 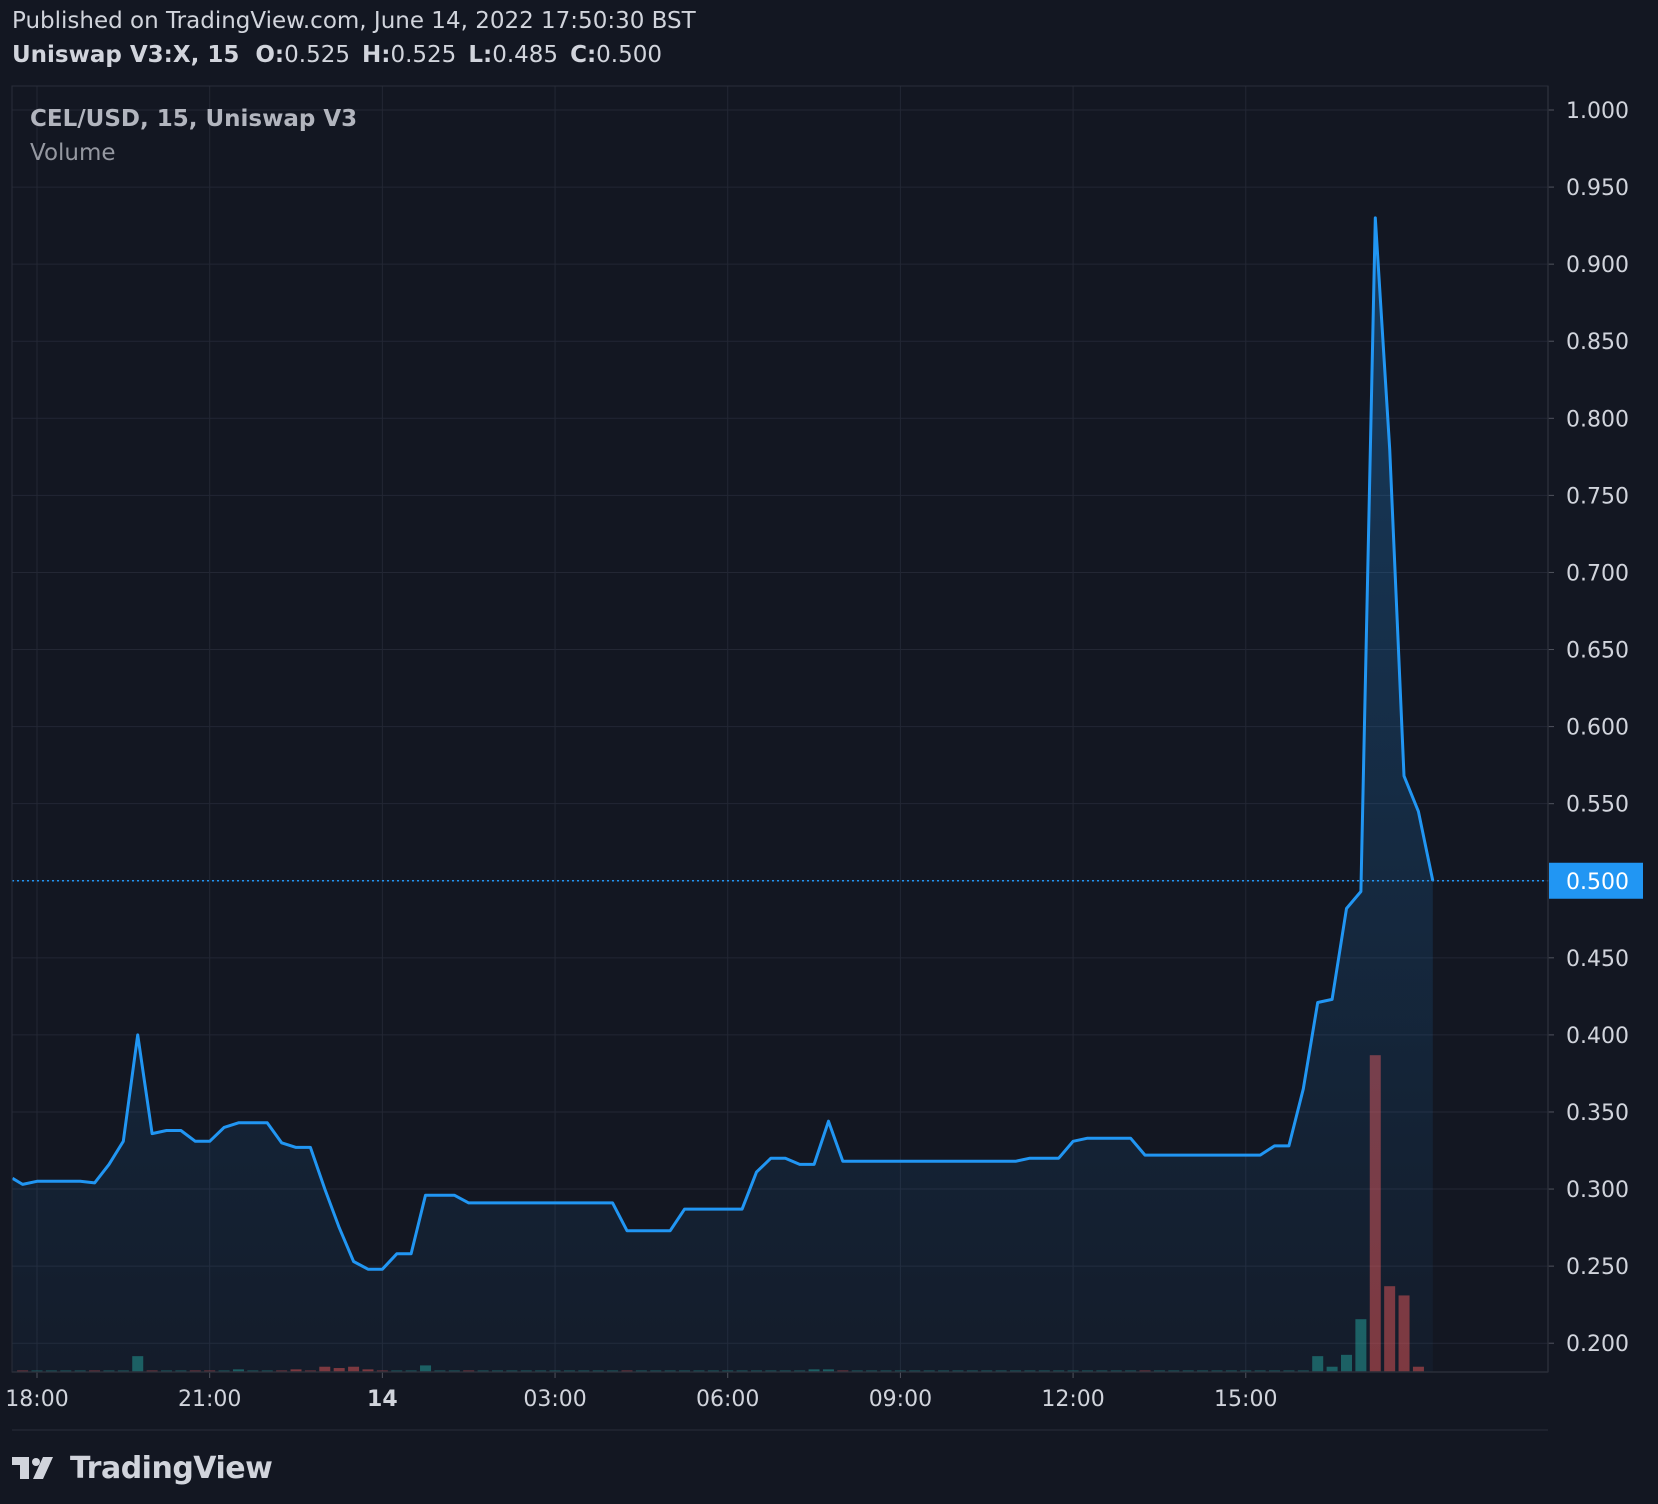 What do you see at coordinates (480, 55) in the screenshot?
I see `ohlc-low-label: L:` at bounding box center [480, 55].